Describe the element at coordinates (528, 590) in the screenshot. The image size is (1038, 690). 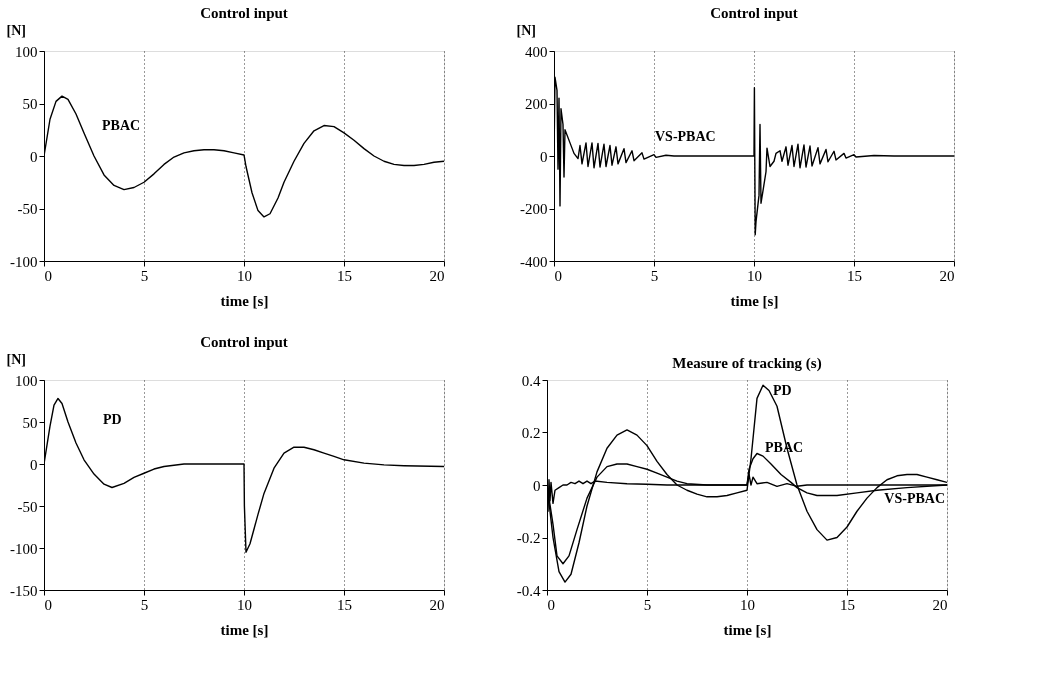
I see `y-tick-label: -0.4` at that location.